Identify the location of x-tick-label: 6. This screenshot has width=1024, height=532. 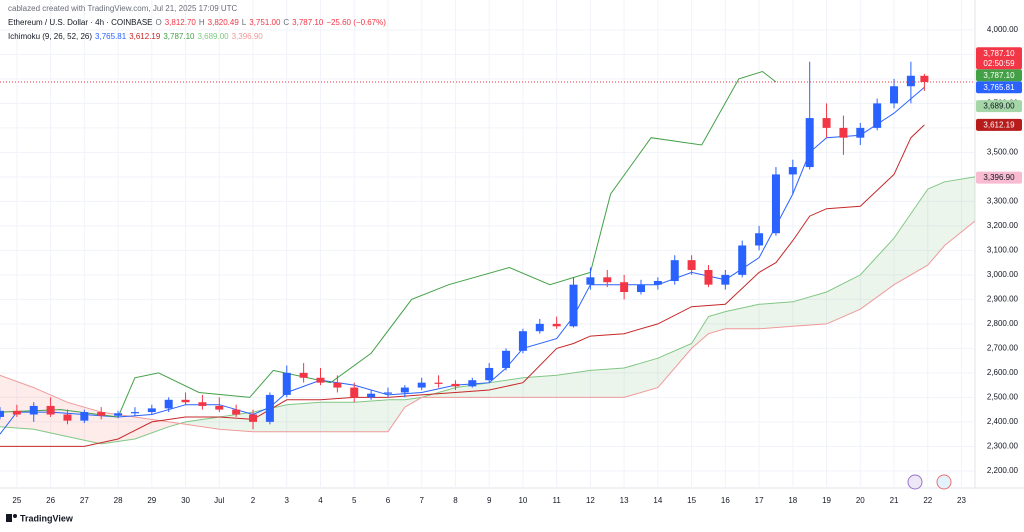
(388, 500).